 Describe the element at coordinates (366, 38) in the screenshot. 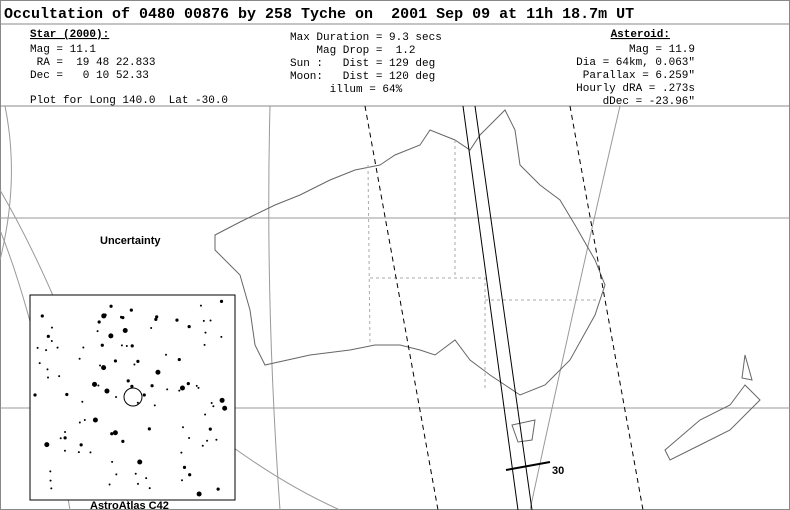

I see `info-line: Max Duration = 9.3 secs` at that location.